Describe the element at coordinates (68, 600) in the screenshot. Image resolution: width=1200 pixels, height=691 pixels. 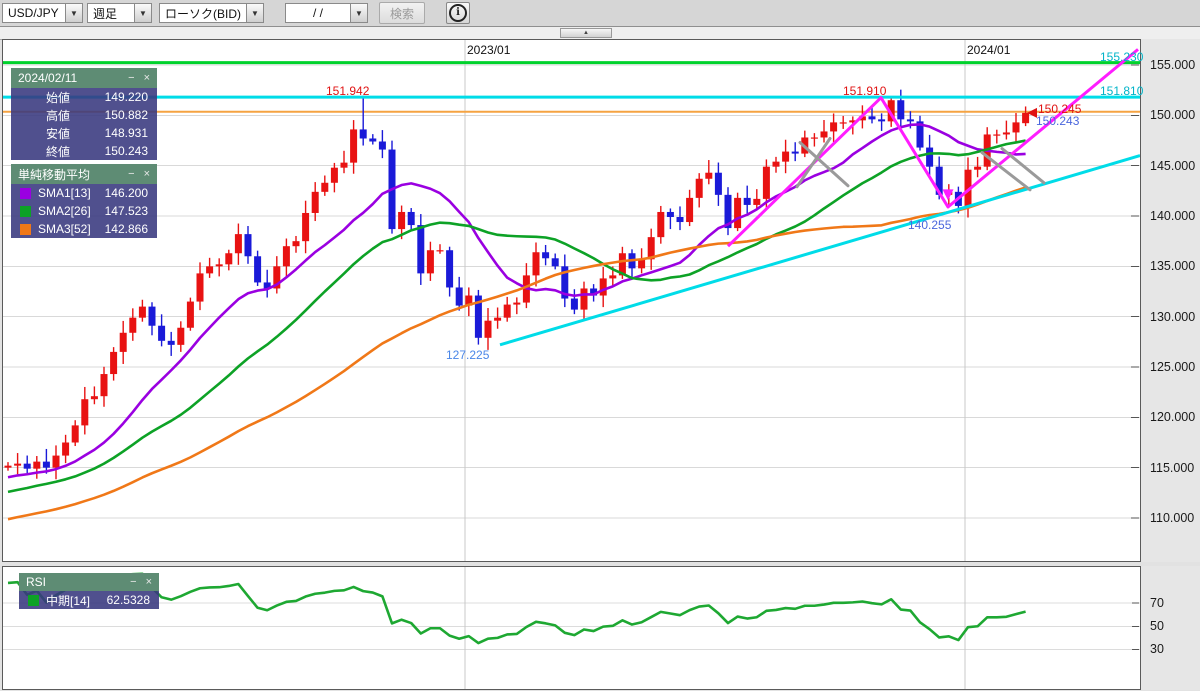
I see `rsi-label: 中期[14]` at that location.